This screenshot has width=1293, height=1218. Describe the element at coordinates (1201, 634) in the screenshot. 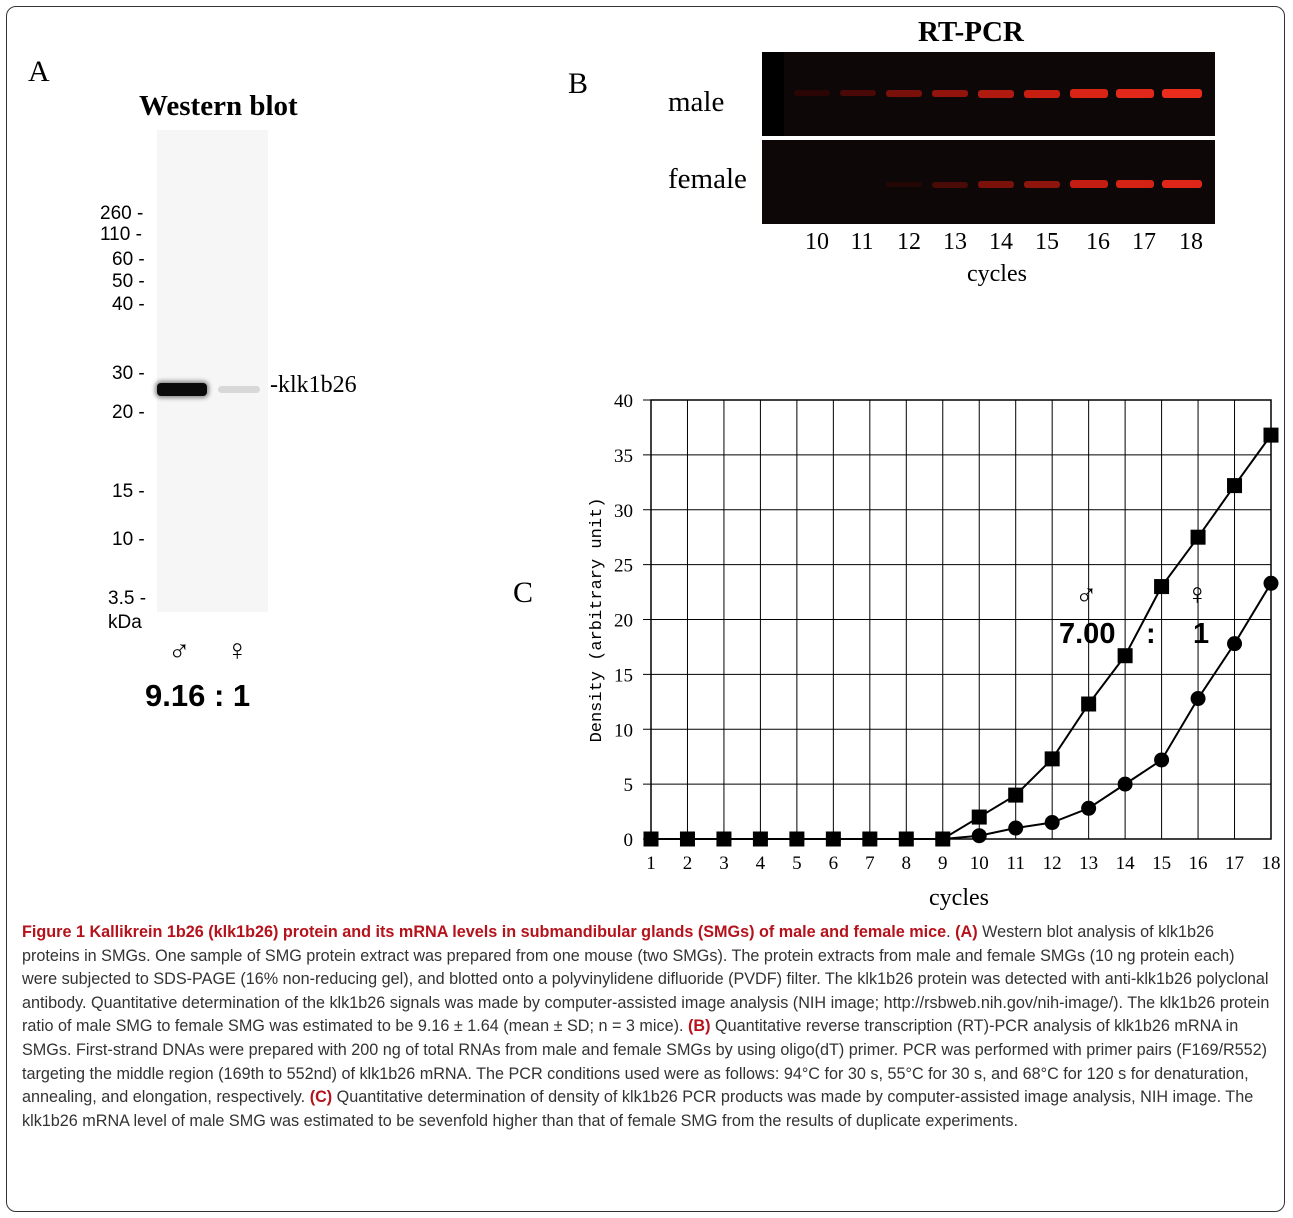

I see `chart-ratio-female: 1` at that location.